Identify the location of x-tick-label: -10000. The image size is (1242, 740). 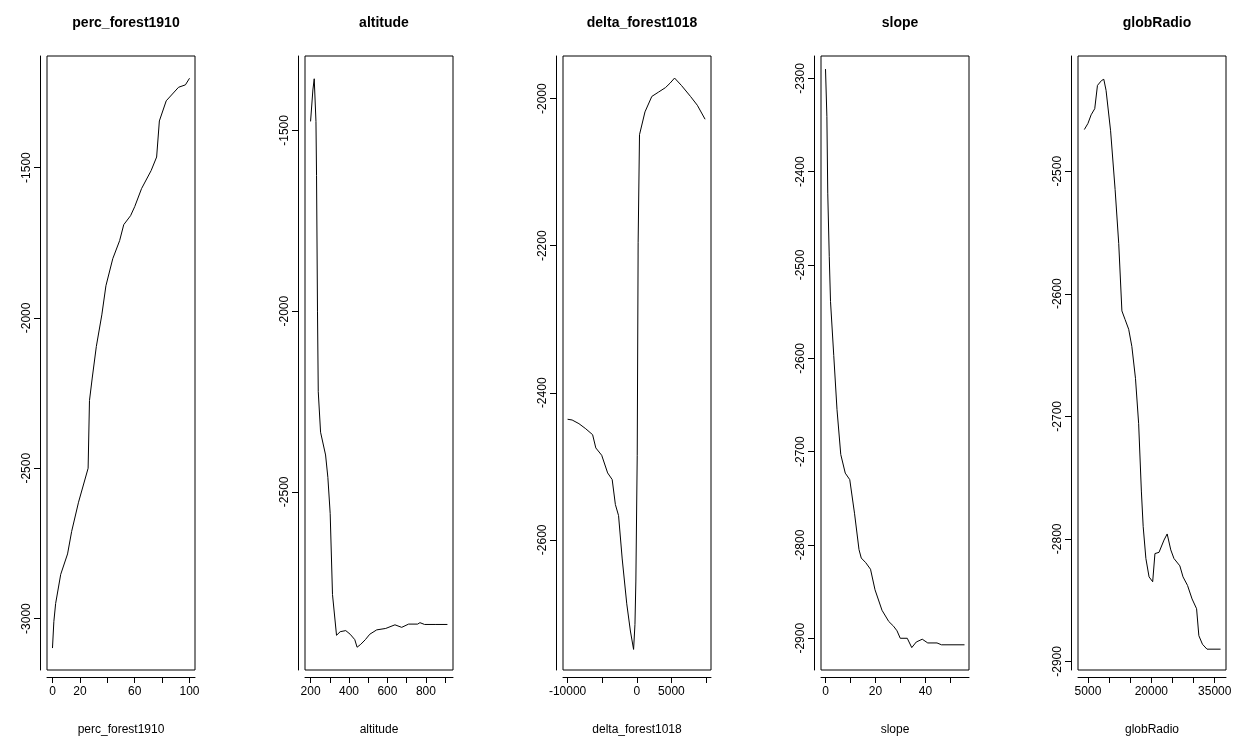
(567, 691).